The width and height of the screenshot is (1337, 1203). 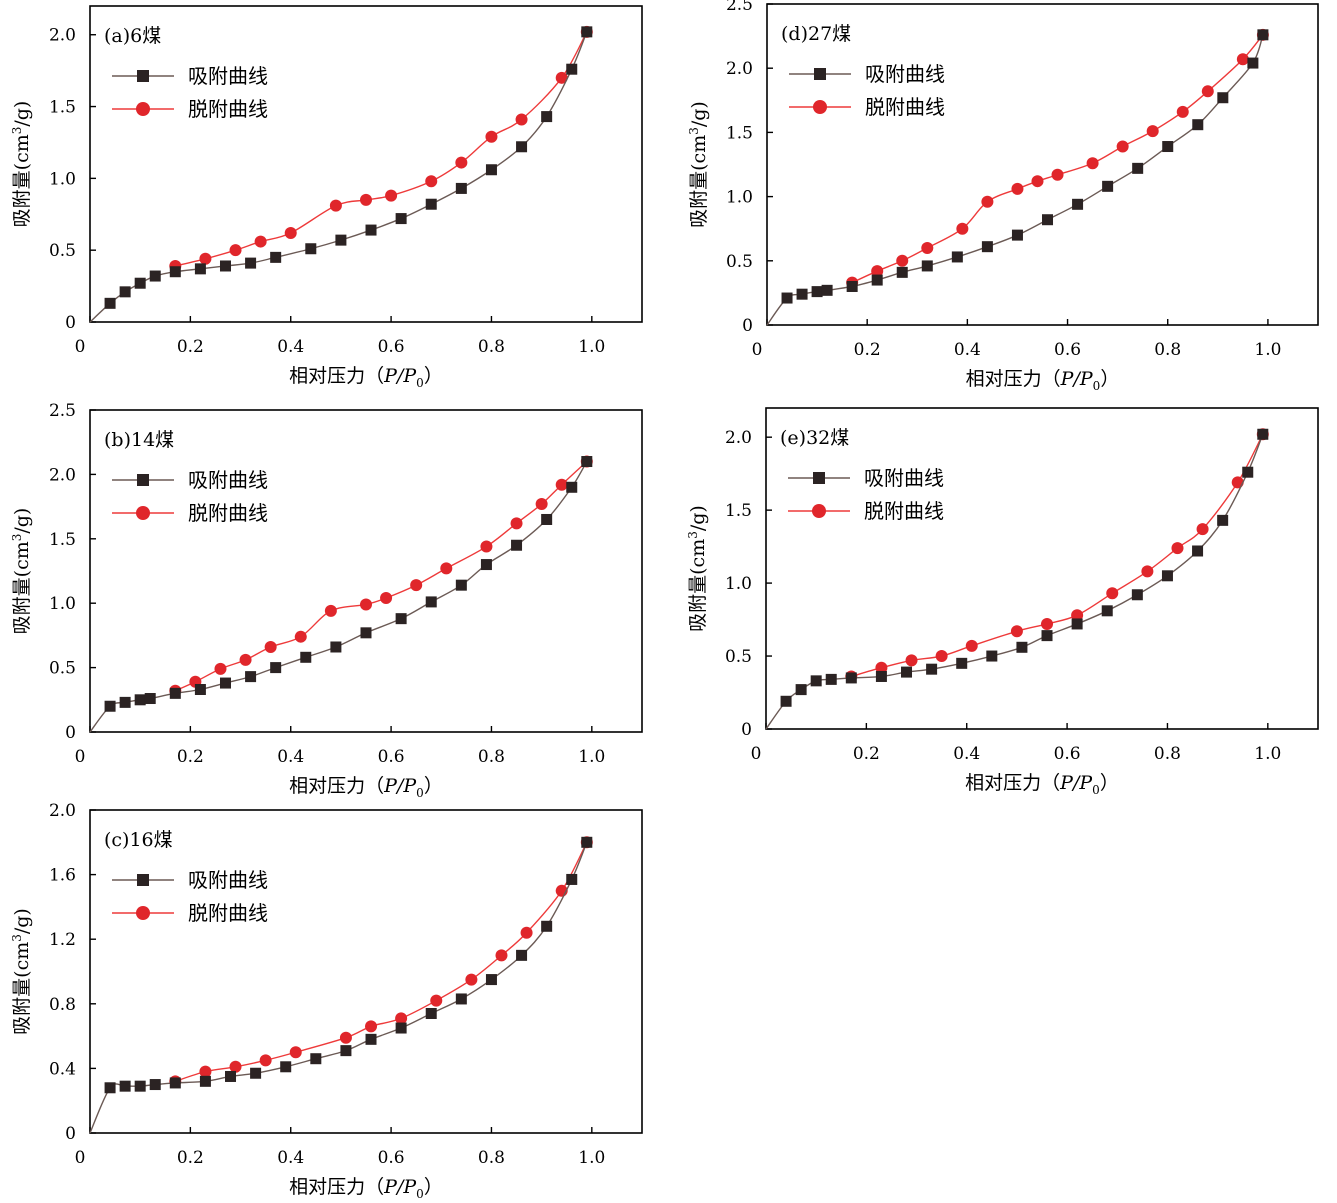 What do you see at coordinates (80, 757) in the screenshot?
I see `x-tick-label: 0` at bounding box center [80, 757].